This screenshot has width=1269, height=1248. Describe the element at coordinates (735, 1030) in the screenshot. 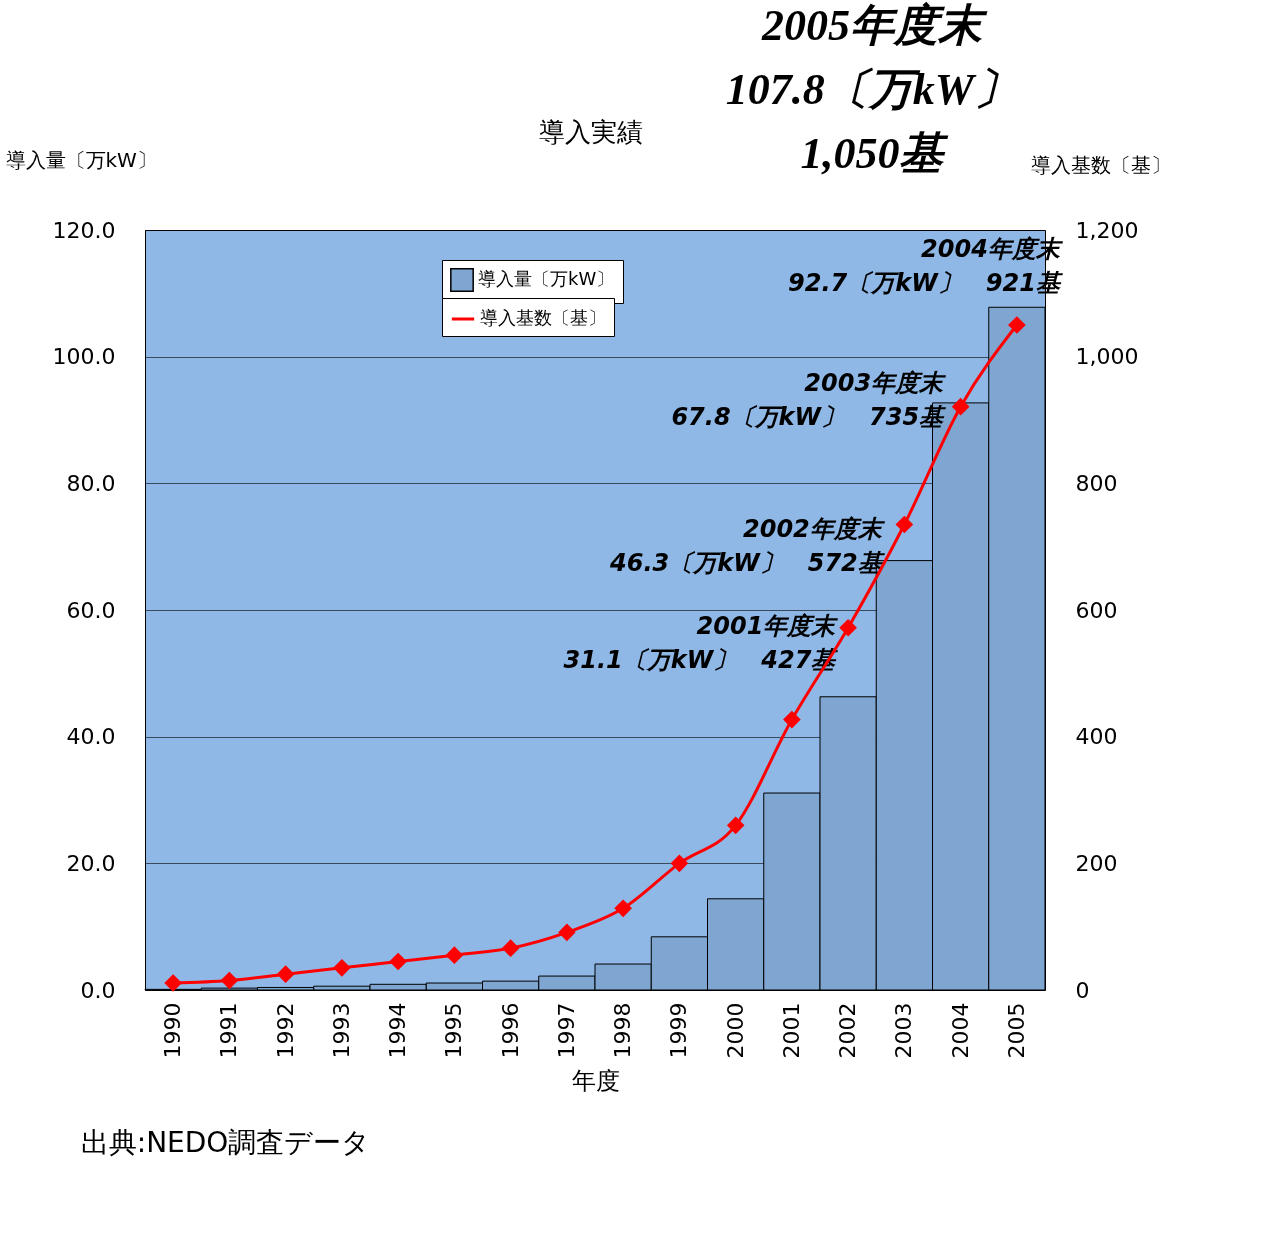

I see `x-tick-label: 2000` at that location.